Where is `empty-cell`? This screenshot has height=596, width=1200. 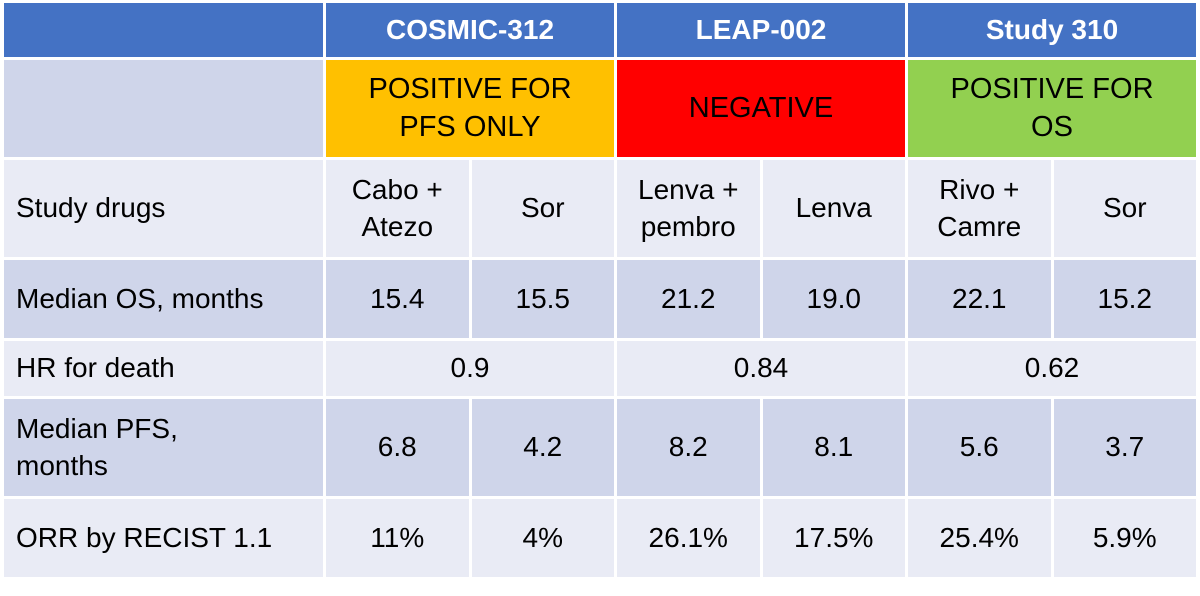
empty-cell is located at coordinates (163, 108).